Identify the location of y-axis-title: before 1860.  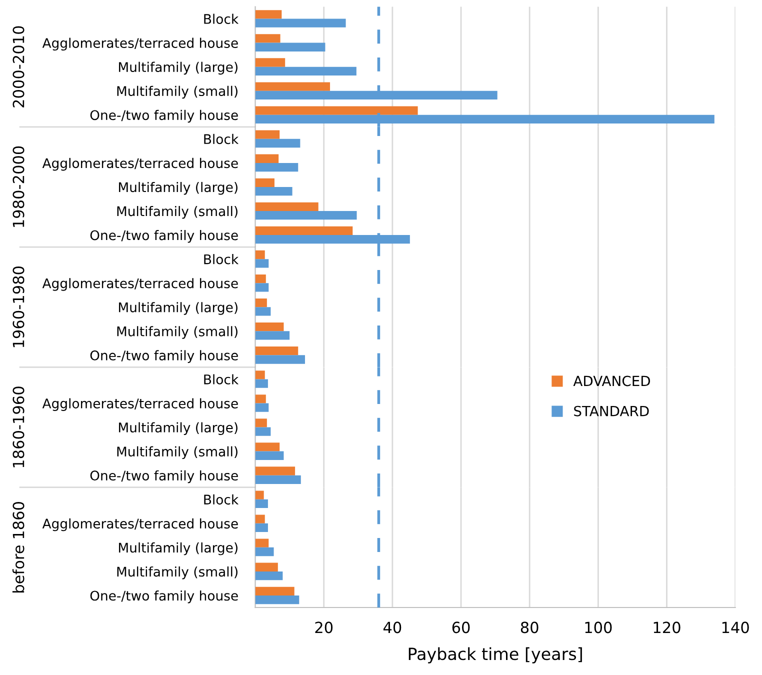
(18, 547).